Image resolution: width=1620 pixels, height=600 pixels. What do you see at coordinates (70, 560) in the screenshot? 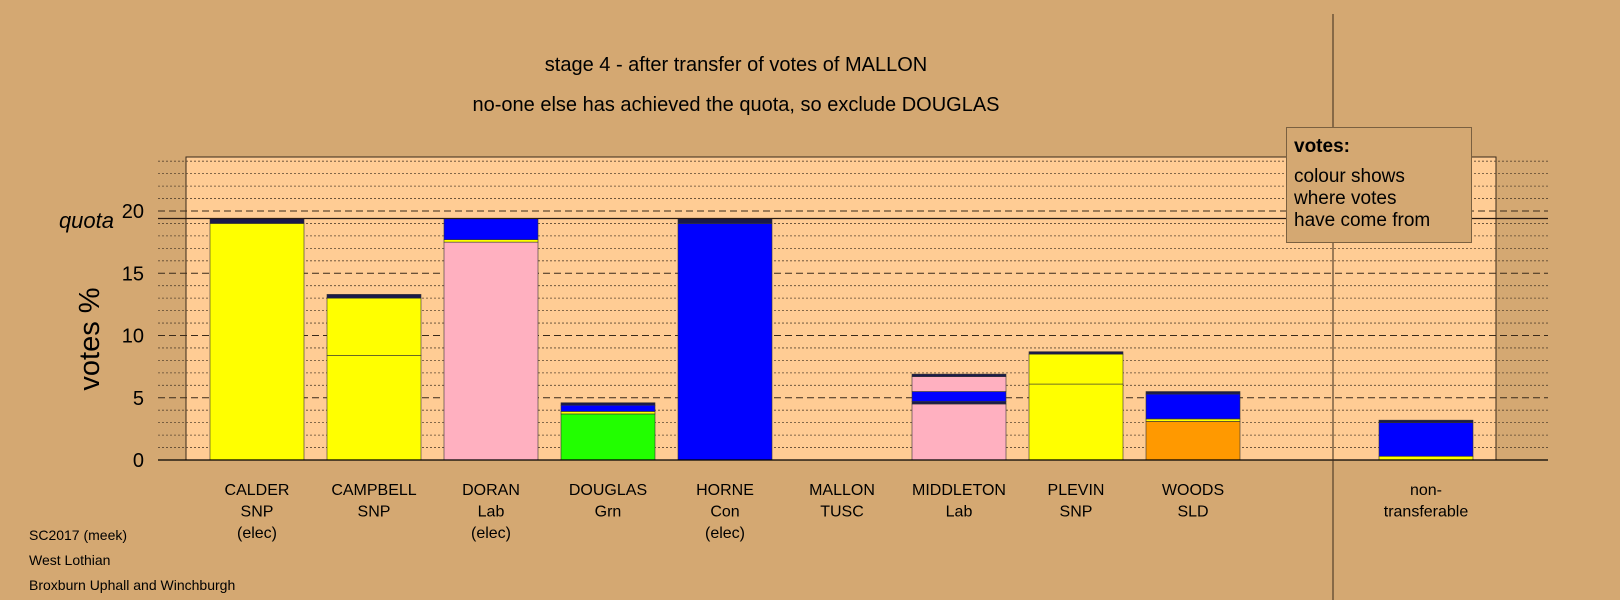
I see `footer-council: West Lothian` at bounding box center [70, 560].